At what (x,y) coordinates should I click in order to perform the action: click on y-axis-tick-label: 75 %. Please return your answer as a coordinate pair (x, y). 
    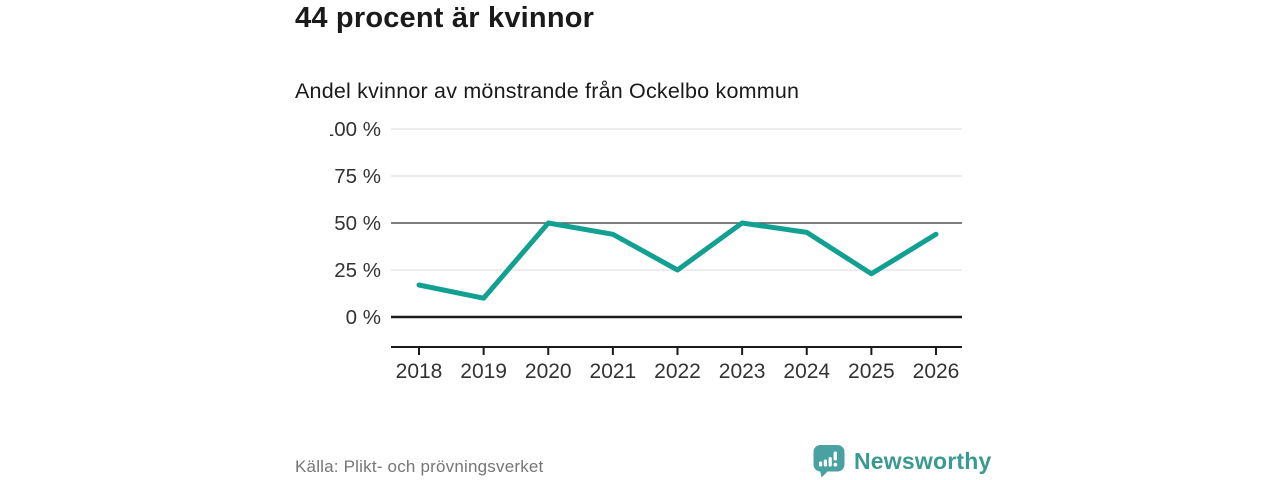
    Looking at the image, I should click on (357, 176).